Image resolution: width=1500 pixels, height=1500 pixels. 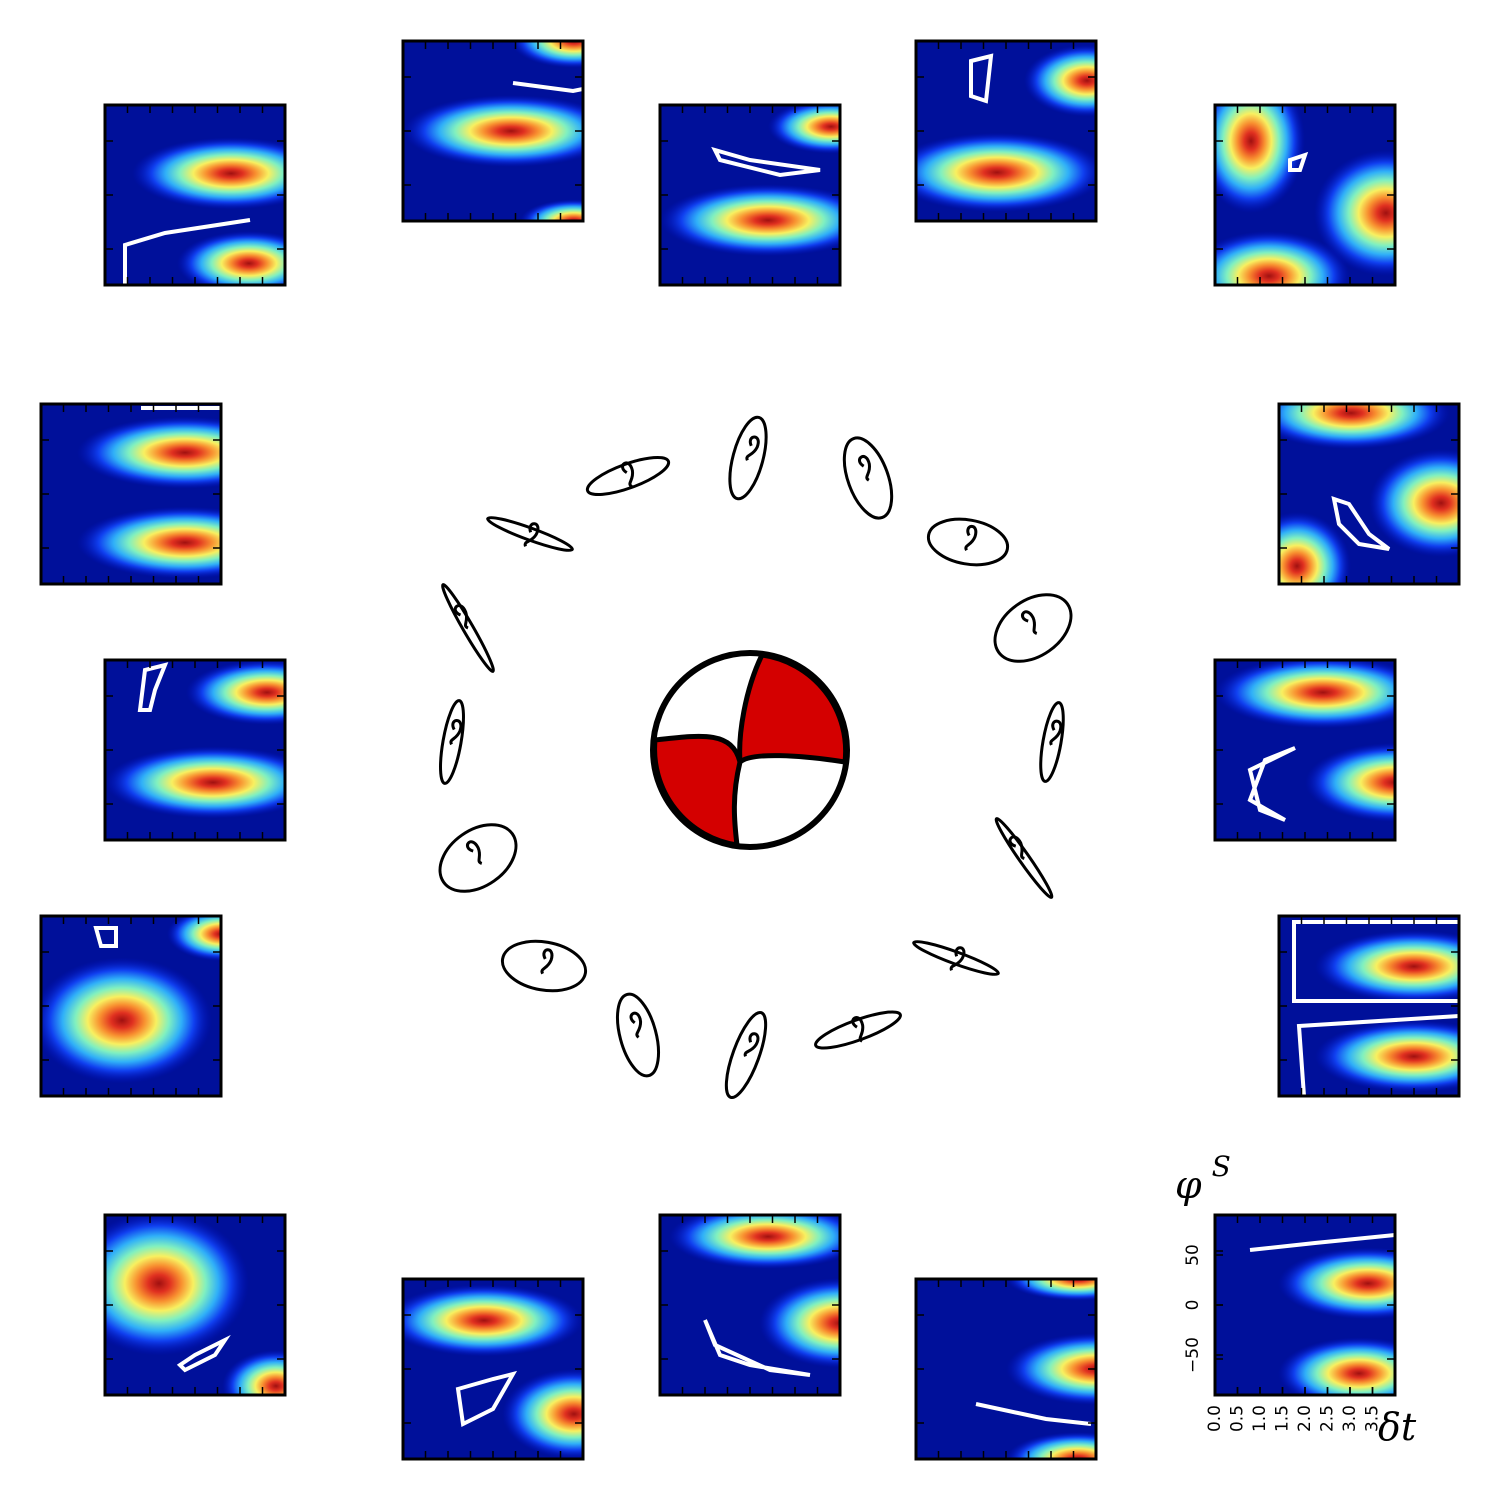 I want to click on x-tick-label: 2.0, so click(x=1305, y=1418).